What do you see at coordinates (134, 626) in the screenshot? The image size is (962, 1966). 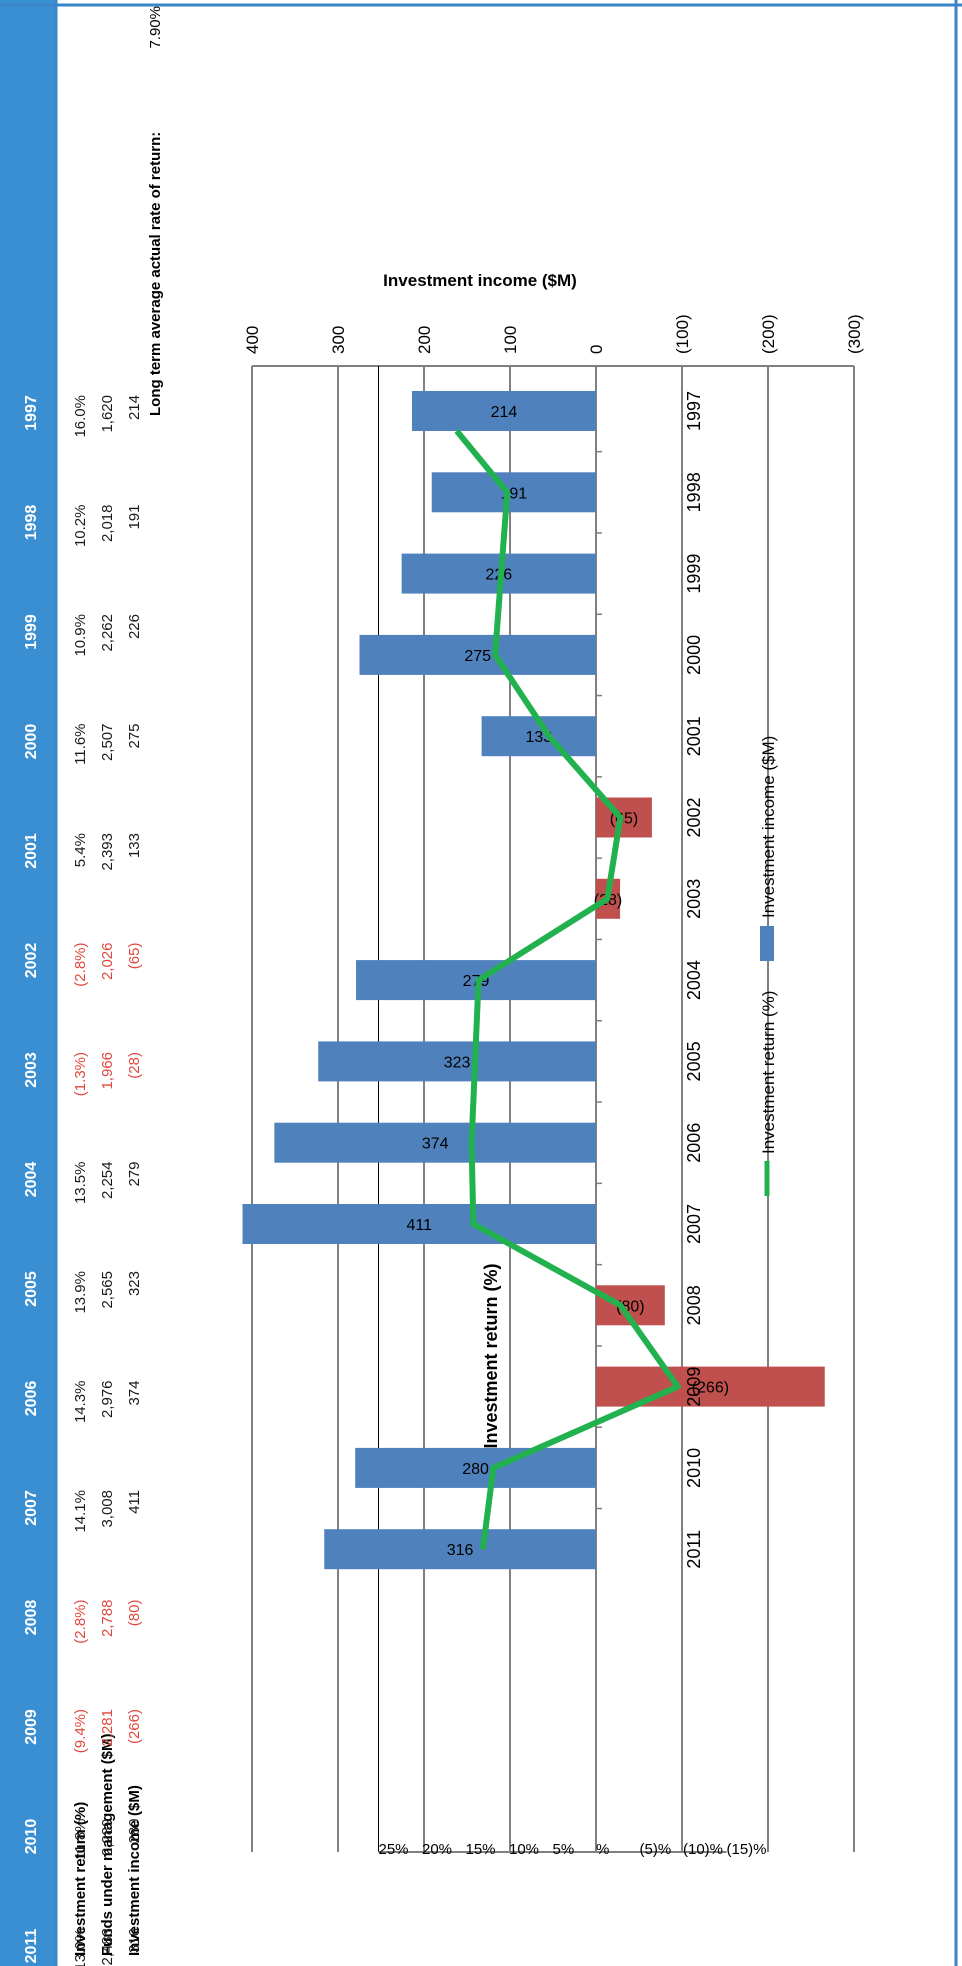 I see `table-cell-value: 226` at bounding box center [134, 626].